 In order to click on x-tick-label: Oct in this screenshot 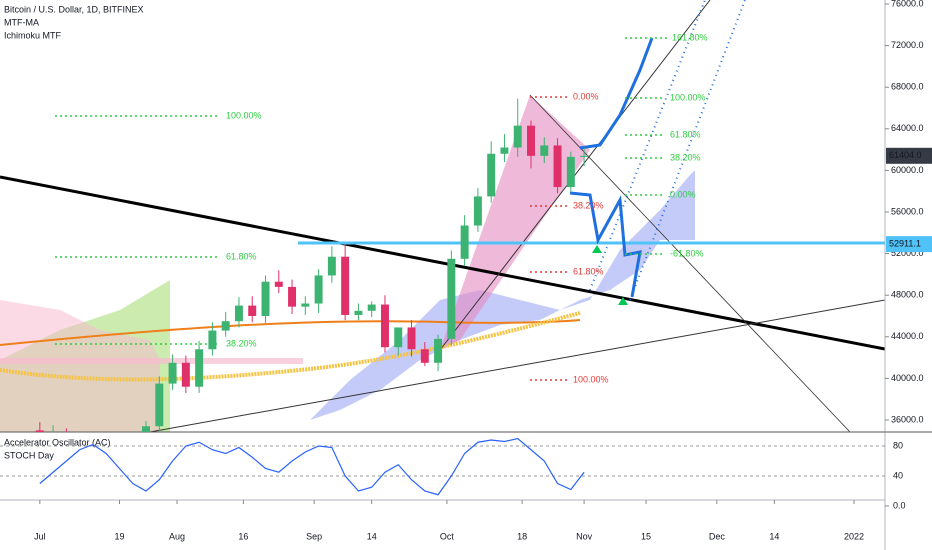, I will do `click(447, 536)`.